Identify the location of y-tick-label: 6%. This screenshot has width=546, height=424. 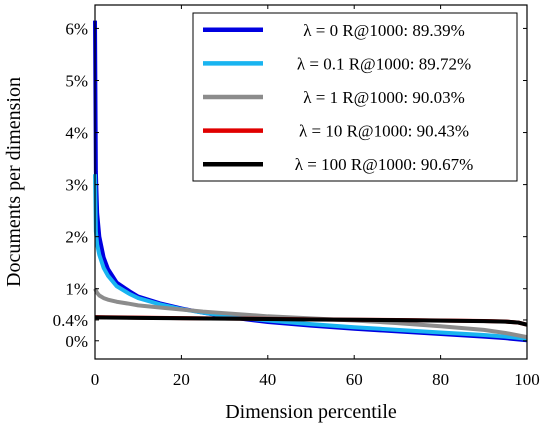
(76, 28).